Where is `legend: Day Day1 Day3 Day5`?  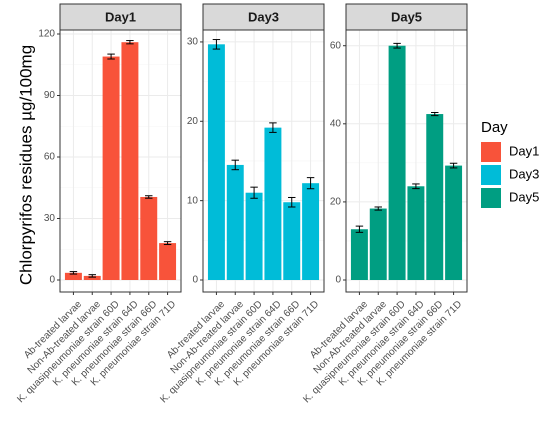
legend: Day Day1 Day3 Day5 is located at coordinates (510, 163).